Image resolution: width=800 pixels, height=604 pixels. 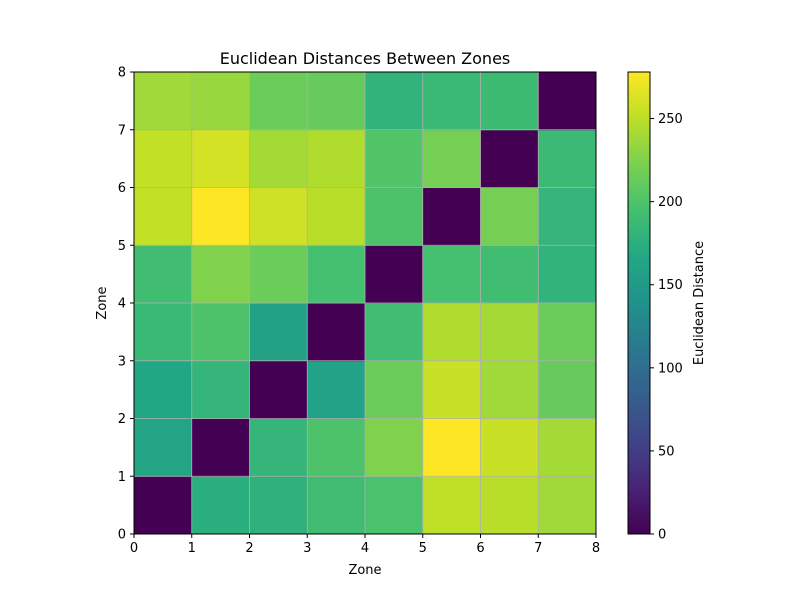 I want to click on colorbar, so click(x=639, y=303).